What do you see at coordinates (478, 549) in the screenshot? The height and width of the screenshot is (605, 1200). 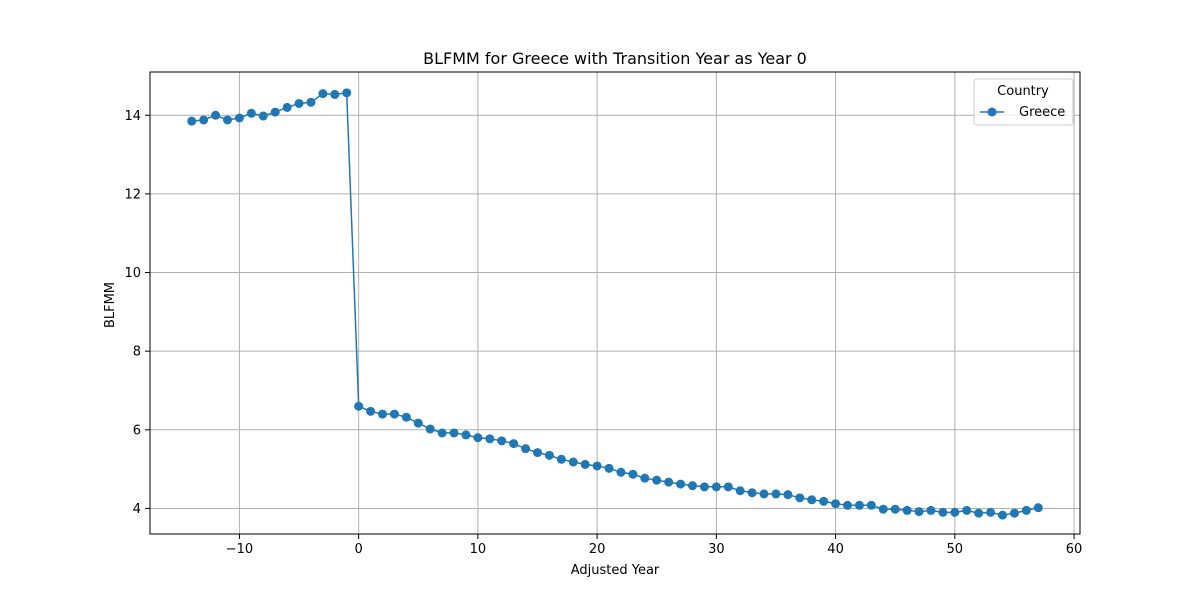 I see `x-tick-label: 10` at bounding box center [478, 549].